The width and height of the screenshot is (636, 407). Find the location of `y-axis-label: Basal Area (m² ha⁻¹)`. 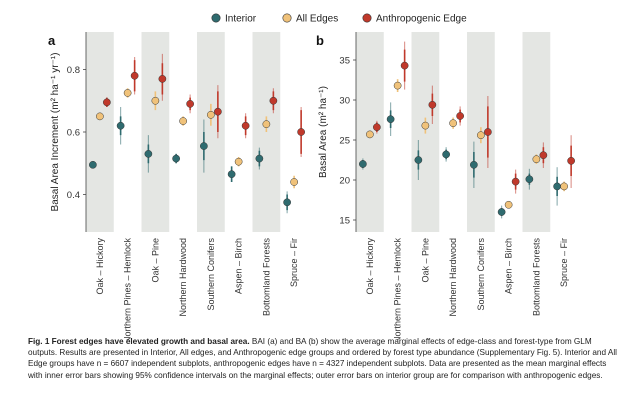

y-axis-label: Basal Area (m² ha⁻¹) is located at coordinates (323, 132).